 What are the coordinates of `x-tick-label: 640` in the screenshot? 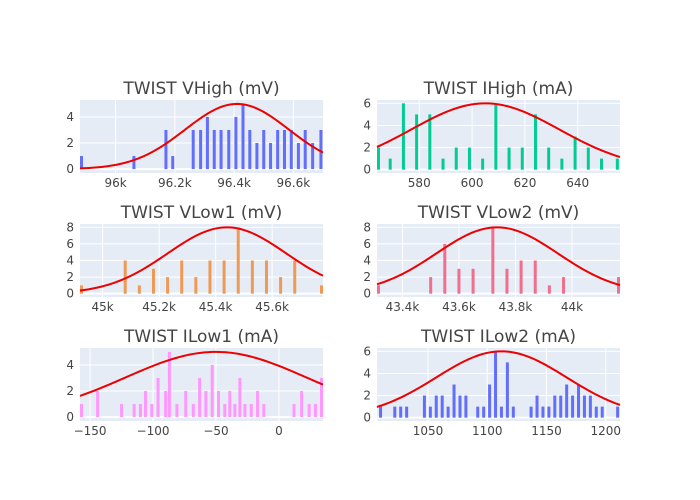 It's located at (577, 183).